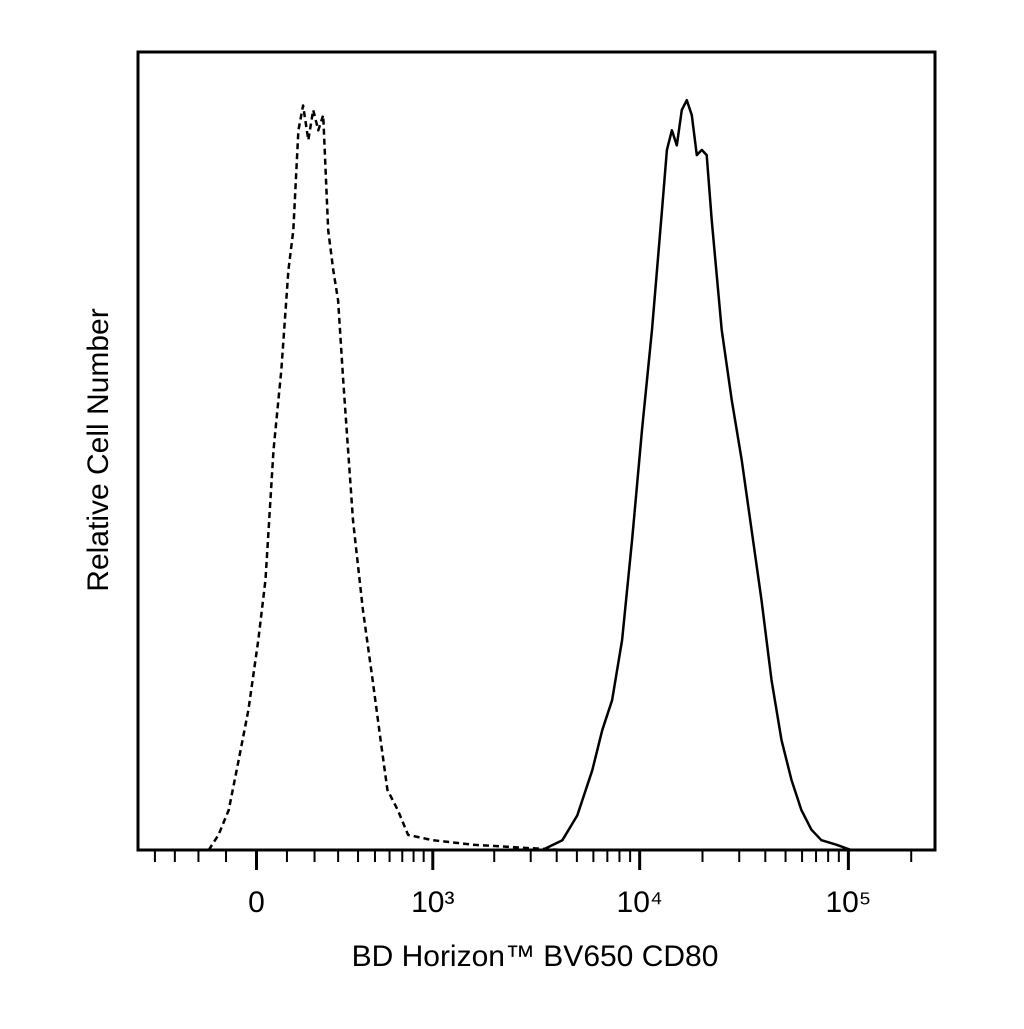  What do you see at coordinates (535, 956) in the screenshot?
I see `x-axis-label: BD Horizon™ BV650 CD80` at bounding box center [535, 956].